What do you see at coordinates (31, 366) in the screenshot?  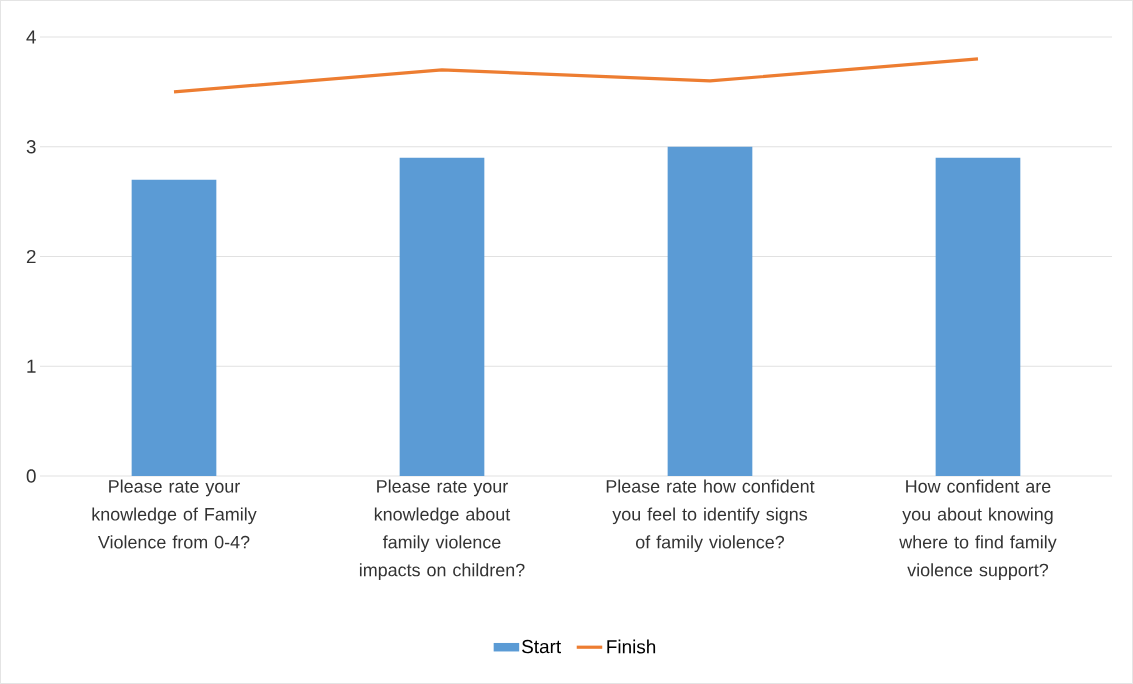 I see `y-tick-label: 1` at bounding box center [31, 366].